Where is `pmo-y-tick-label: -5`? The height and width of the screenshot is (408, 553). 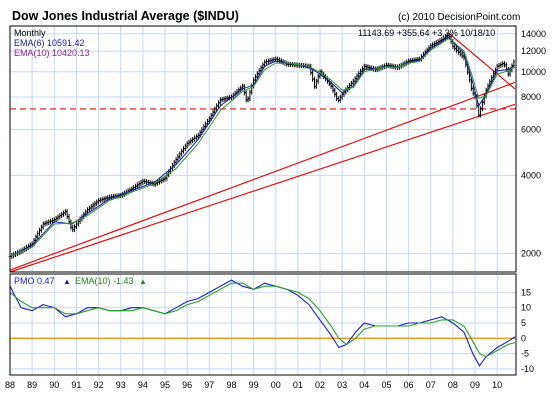 pmo-y-tick-label: -5 is located at coordinates (525, 354).